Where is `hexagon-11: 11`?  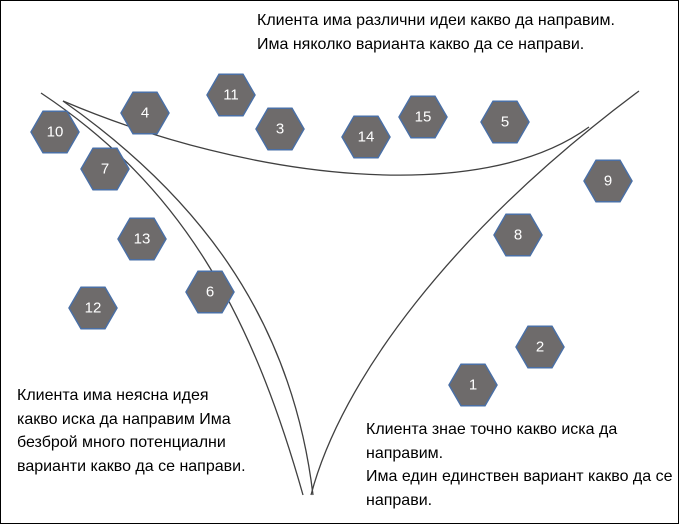 hexagon-11: 11 is located at coordinates (231, 95).